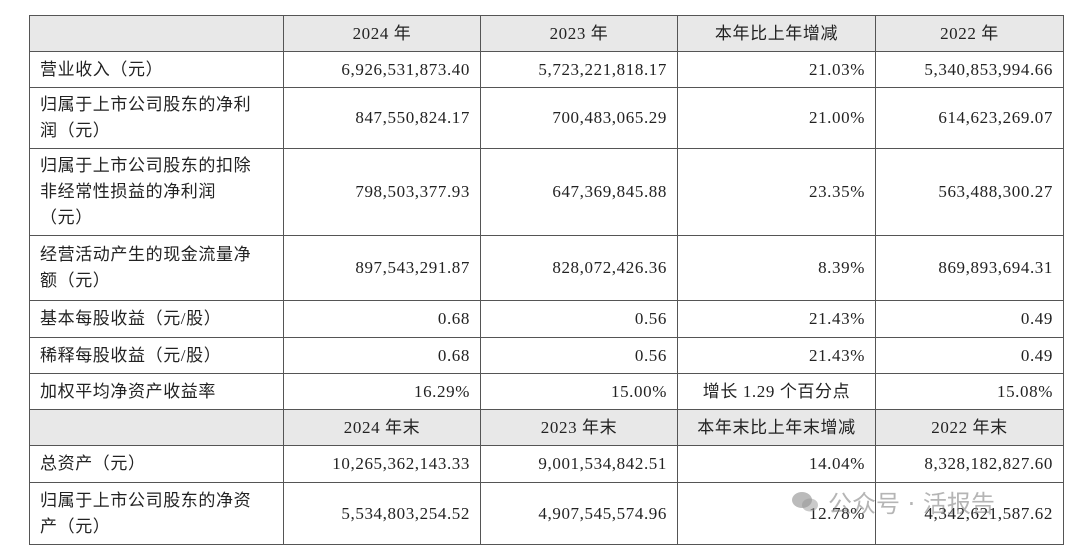  Describe the element at coordinates (382, 69) in the screenshot. I see `value-cell: 6,926,531,873.40` at that location.